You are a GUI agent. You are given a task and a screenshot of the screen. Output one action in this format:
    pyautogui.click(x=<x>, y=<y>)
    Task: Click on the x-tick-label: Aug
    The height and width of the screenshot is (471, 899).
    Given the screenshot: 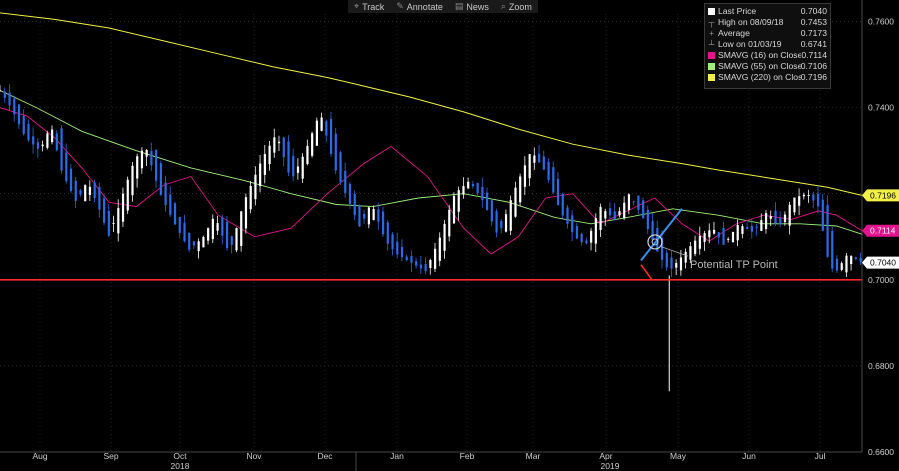 What is the action you would take?
    pyautogui.click(x=39, y=456)
    